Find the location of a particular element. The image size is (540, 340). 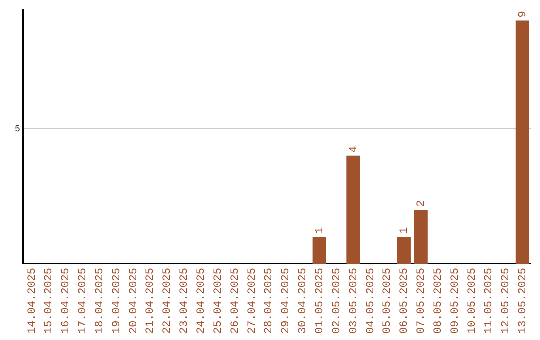

x-tick-label: 06.05.2025 is located at coordinates (405, 301).